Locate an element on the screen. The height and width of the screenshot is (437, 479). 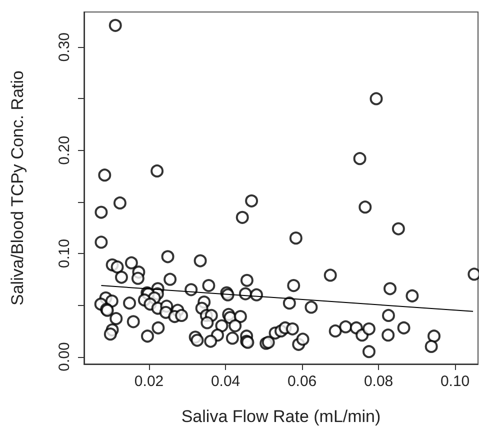
x-tick-label: 0.10 is located at coordinates (455, 381).